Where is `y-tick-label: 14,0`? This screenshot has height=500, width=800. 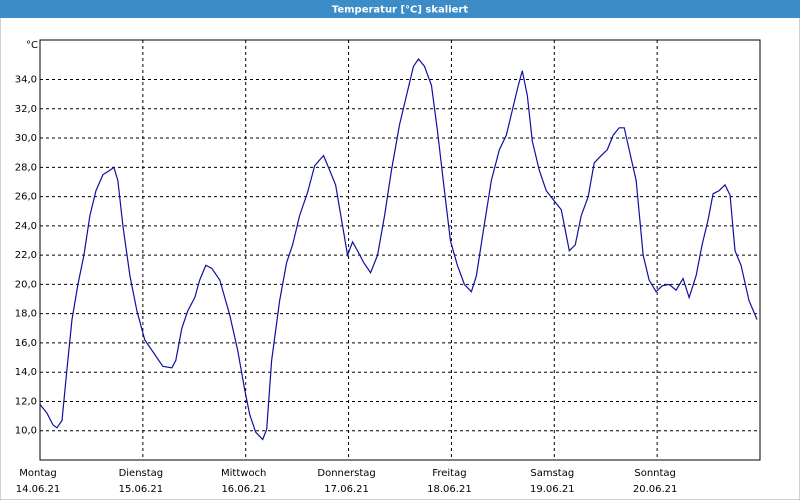 y-tick-label: 14,0 is located at coordinates (26, 372).